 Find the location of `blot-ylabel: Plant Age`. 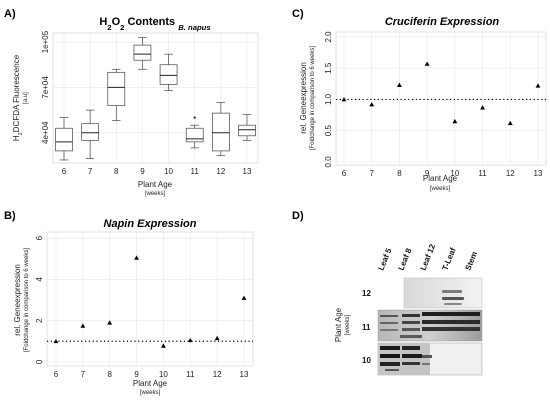

blot-ylabel: Plant Age is located at coordinates (338, 324).